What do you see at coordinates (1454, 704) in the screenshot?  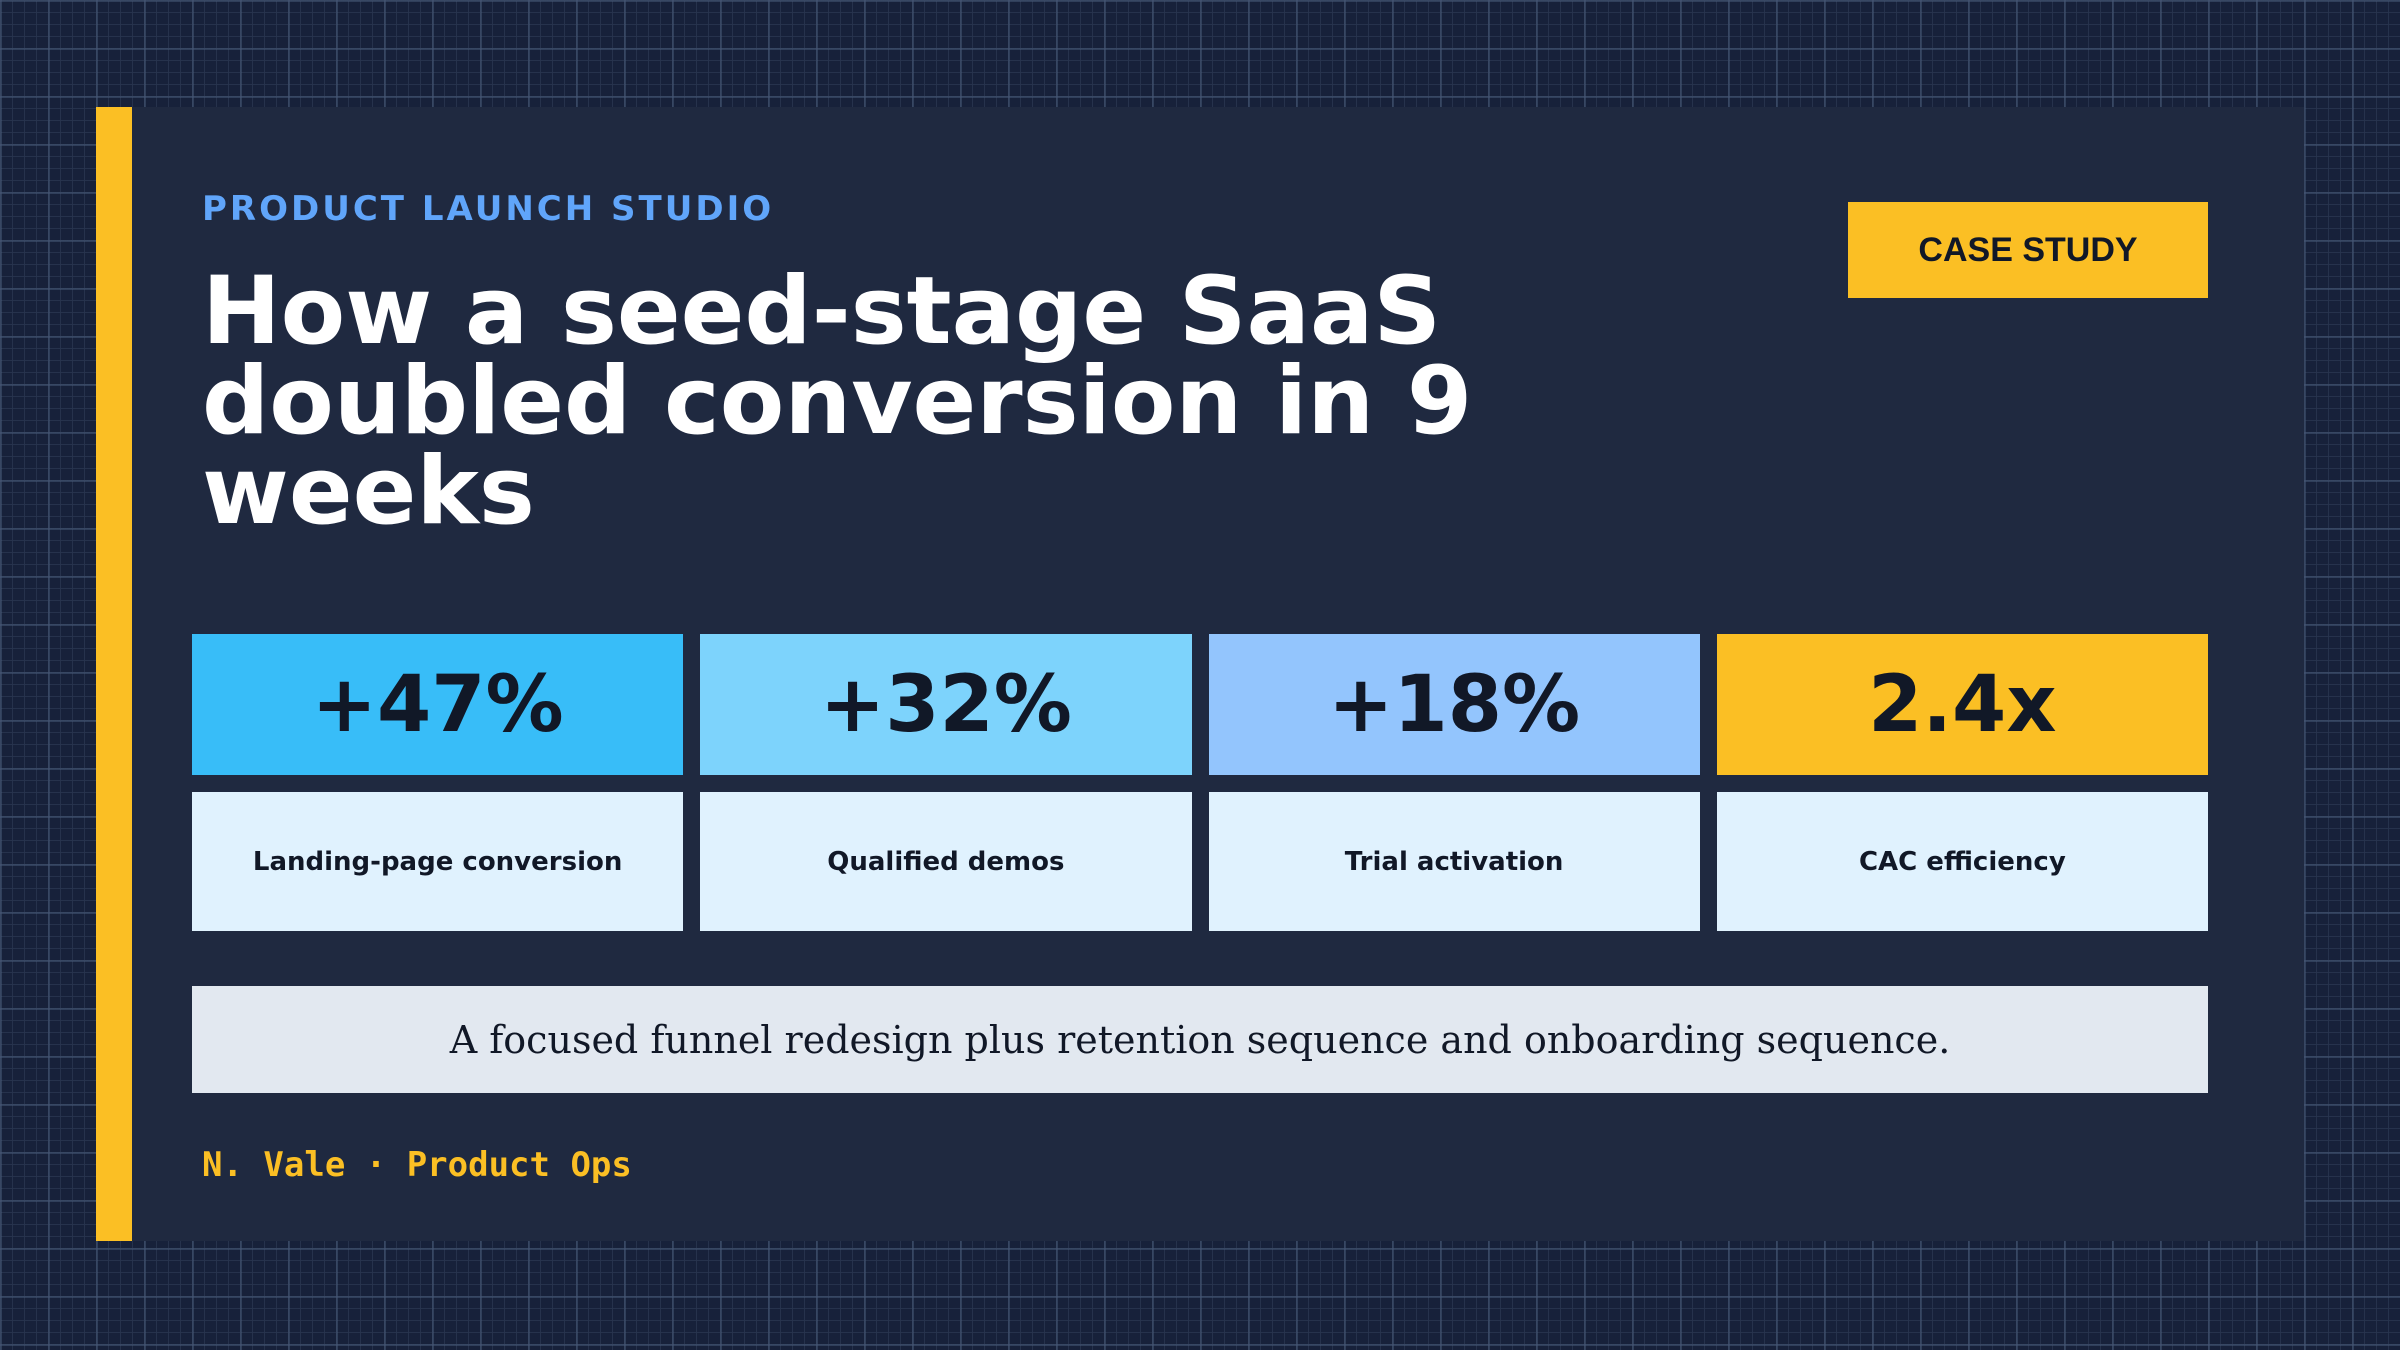 I see `stat-value: +18%` at bounding box center [1454, 704].